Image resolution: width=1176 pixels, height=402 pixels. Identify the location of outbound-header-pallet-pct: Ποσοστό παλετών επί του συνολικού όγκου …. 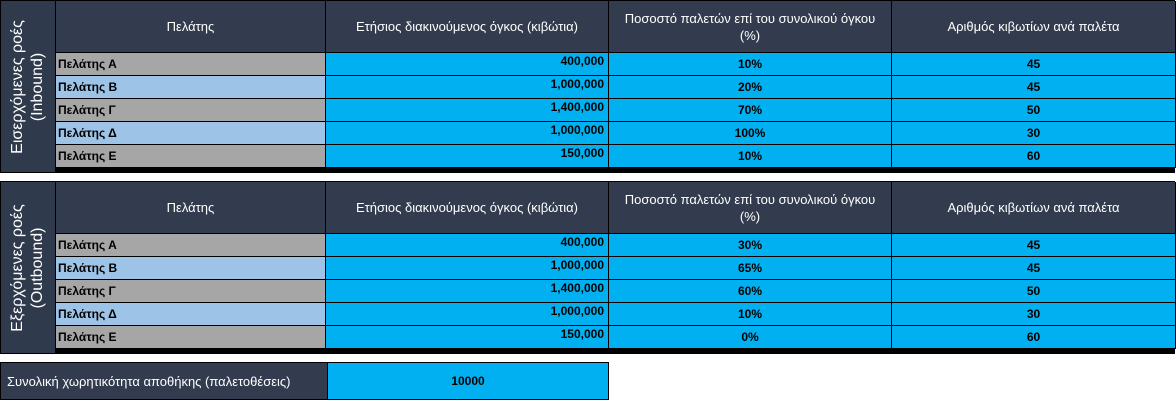
(750, 208).